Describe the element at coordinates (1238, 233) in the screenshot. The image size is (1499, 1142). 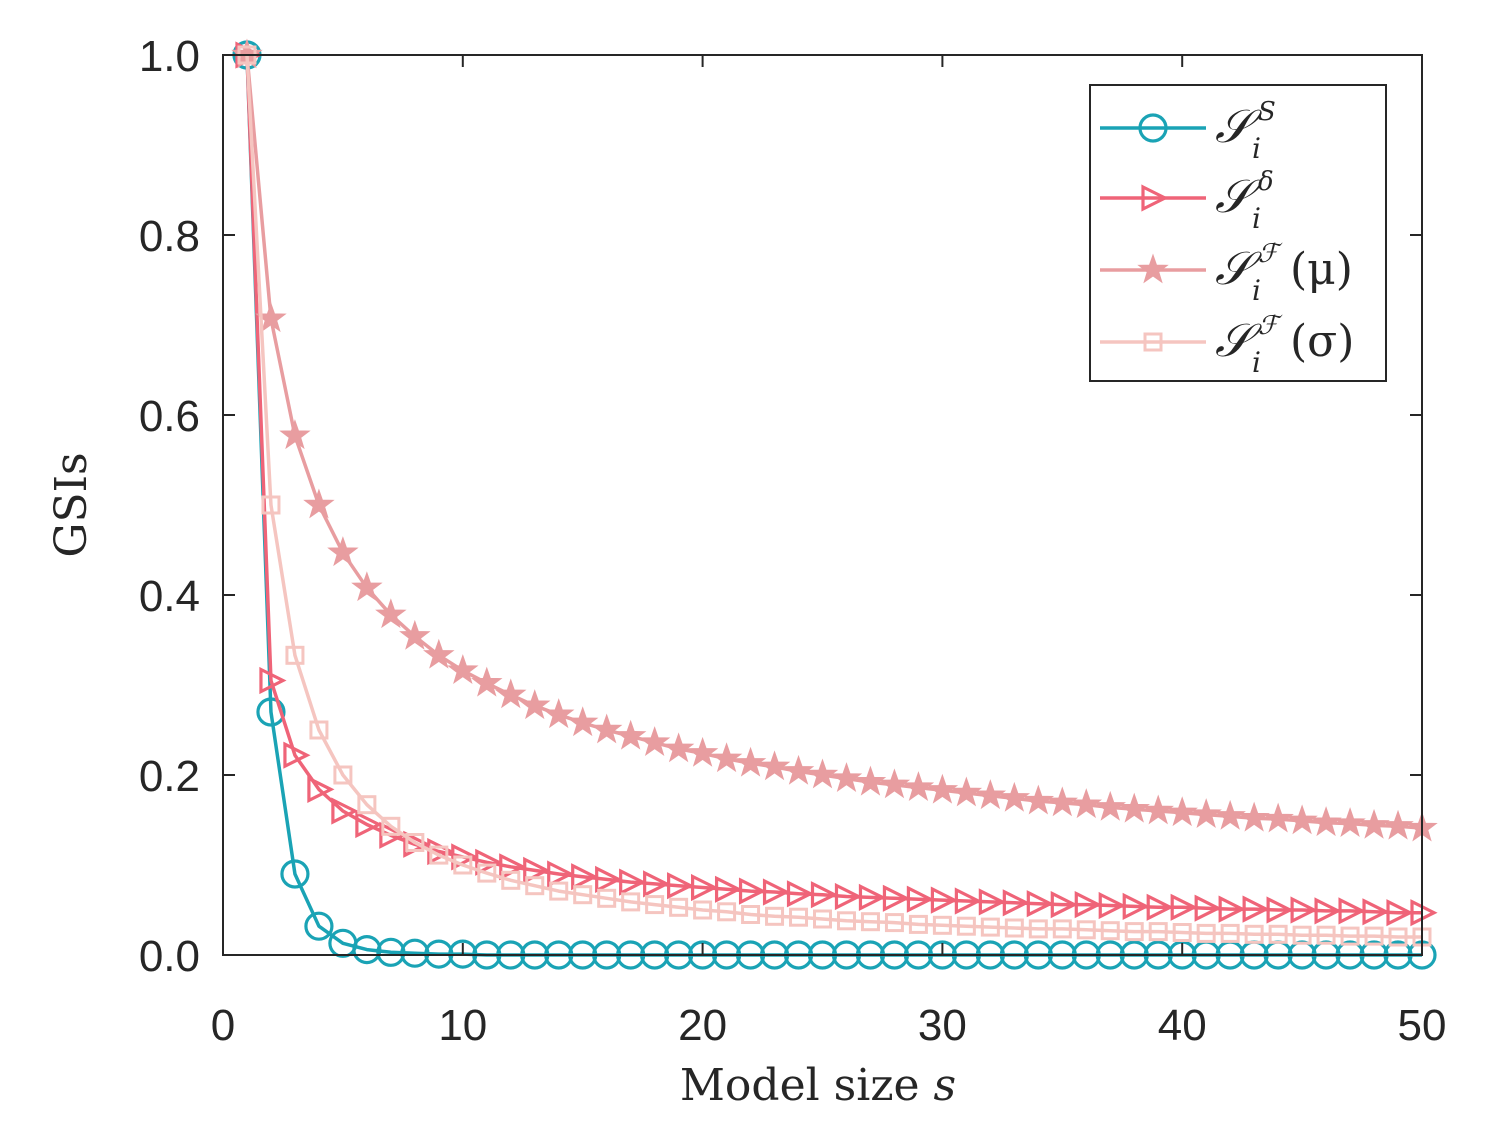
I see `legend-box` at that location.